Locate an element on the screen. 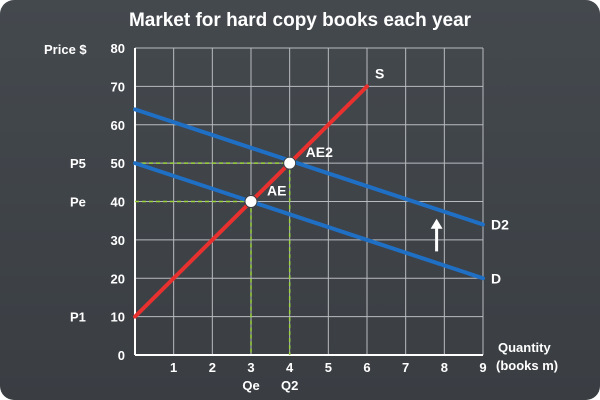  x-tick-label: 5 is located at coordinates (328, 367).